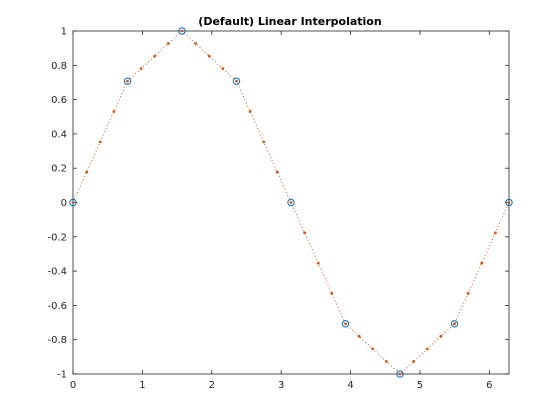 This screenshot has width=560, height=420. Describe the element at coordinates (142, 385) in the screenshot. I see `x-tick-label: 1` at that location.